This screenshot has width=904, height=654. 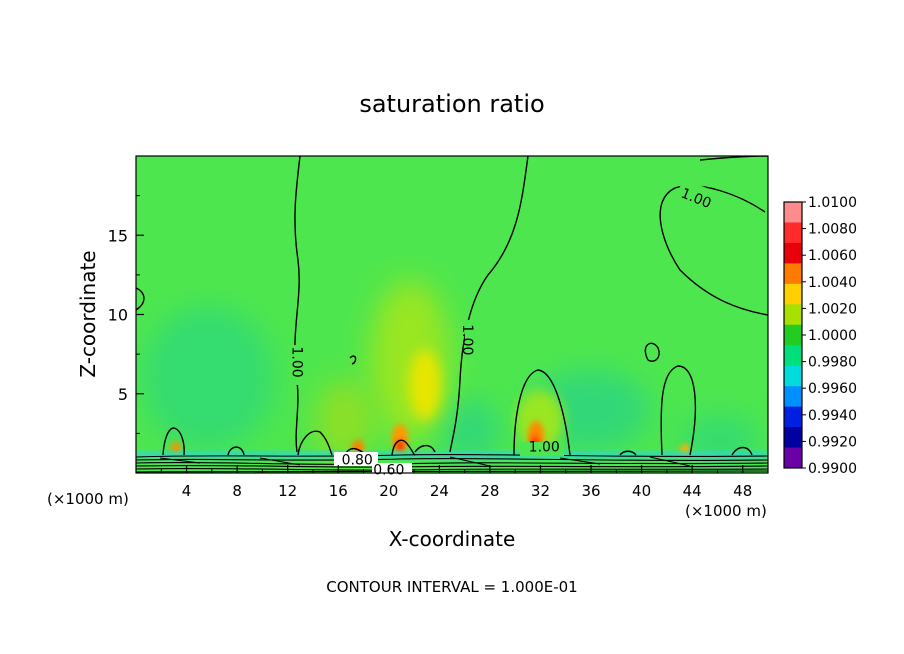 What do you see at coordinates (742, 491) in the screenshot?
I see `x-tick-label: 48` at bounding box center [742, 491].